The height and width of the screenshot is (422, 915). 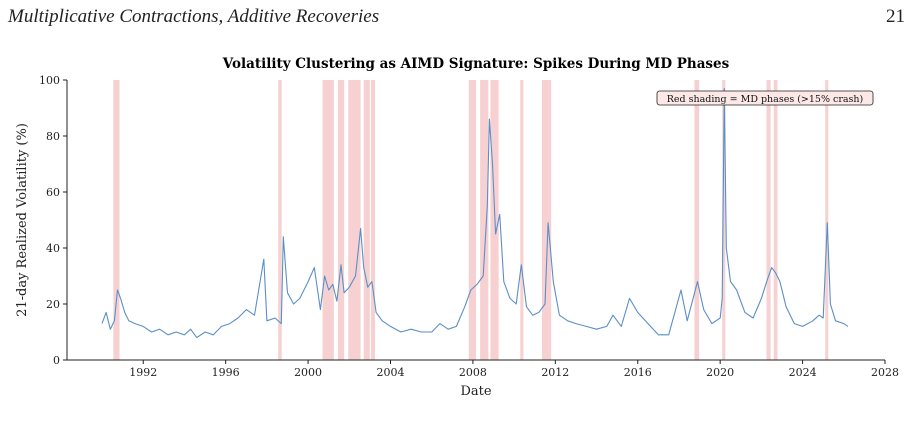 I want to click on legend-frame, so click(x=765, y=98).